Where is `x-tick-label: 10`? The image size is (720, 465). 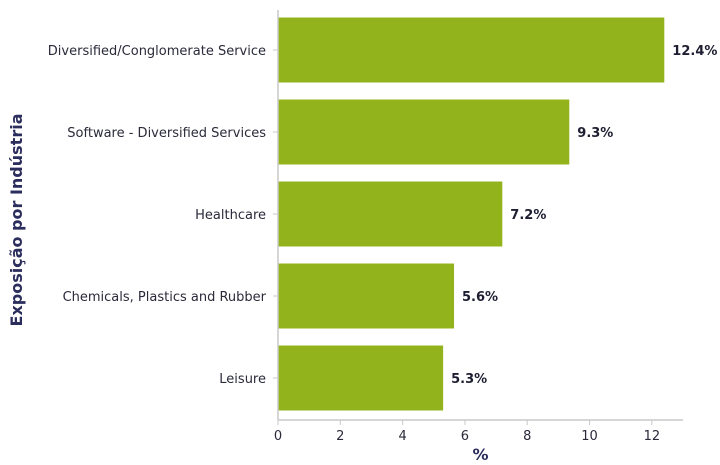
x-tick-label: 10 is located at coordinates (589, 436).